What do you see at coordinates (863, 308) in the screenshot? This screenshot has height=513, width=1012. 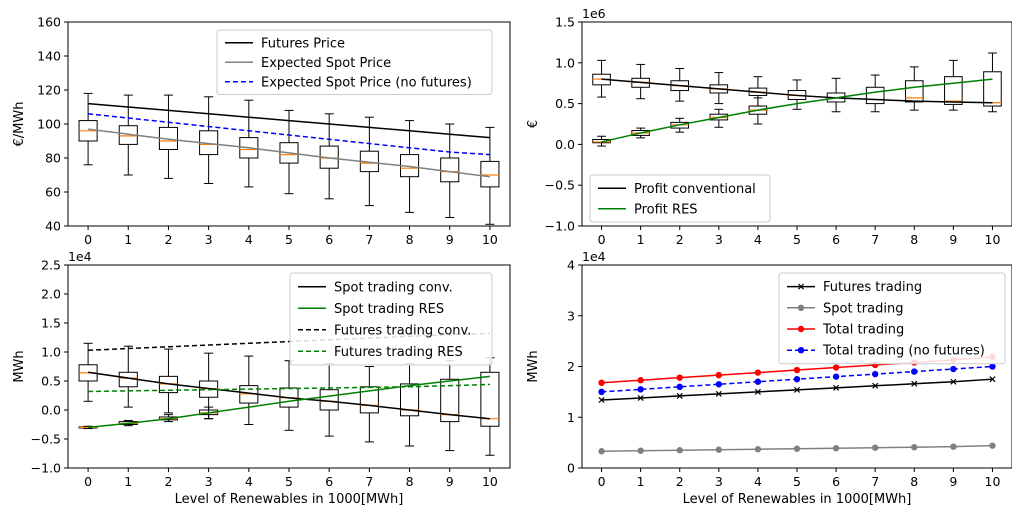 I see `legend-label: Spot trading` at bounding box center [863, 308].